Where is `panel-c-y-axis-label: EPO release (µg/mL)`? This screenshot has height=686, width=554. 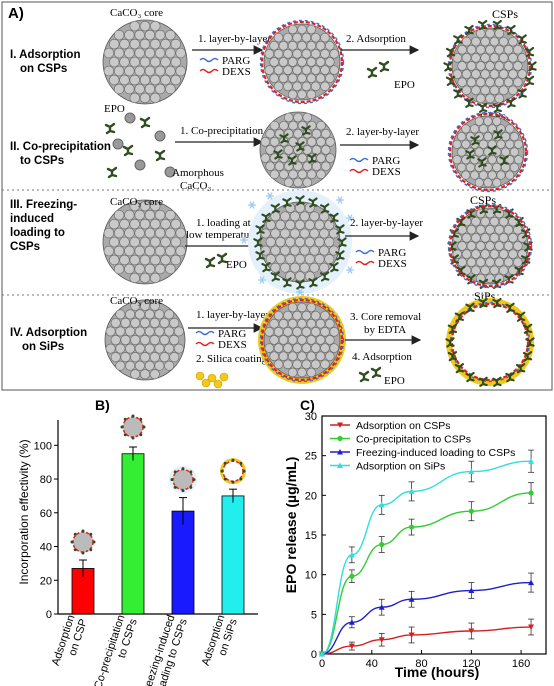 panel-c-y-axis-label: EPO release (µg/mL) is located at coordinates (291, 525).